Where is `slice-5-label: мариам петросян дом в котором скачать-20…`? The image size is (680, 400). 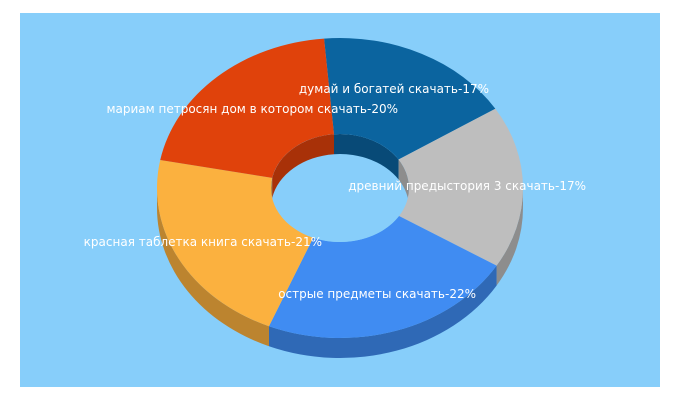
slice-5-label: мариам петросян дом в котором скачать-20… is located at coordinates (252, 109).